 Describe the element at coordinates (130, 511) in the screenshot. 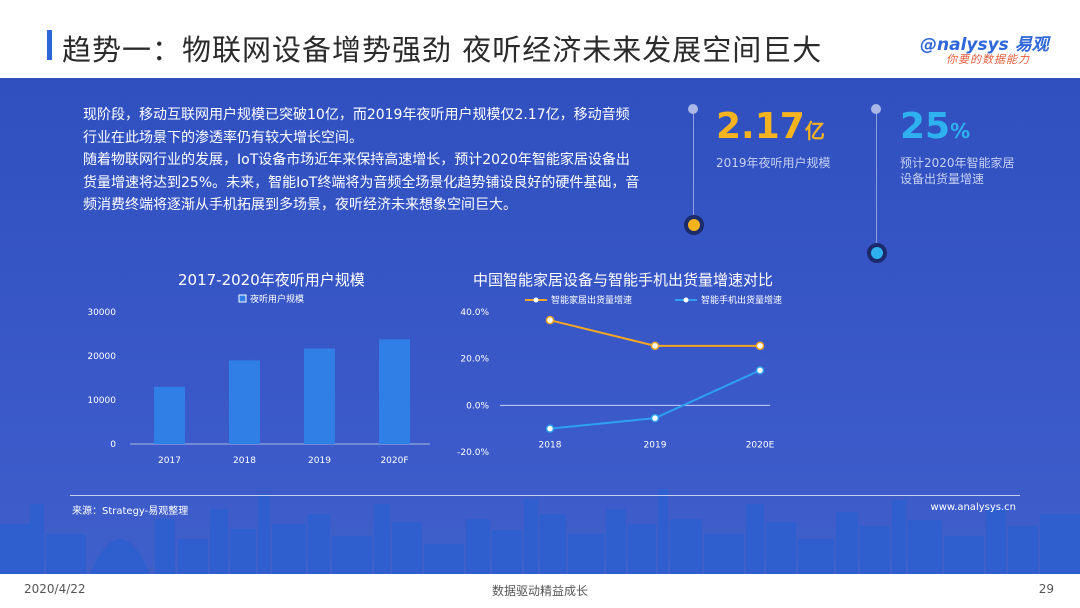

I see `source-note: 来源：Strategy-易观整理` at that location.